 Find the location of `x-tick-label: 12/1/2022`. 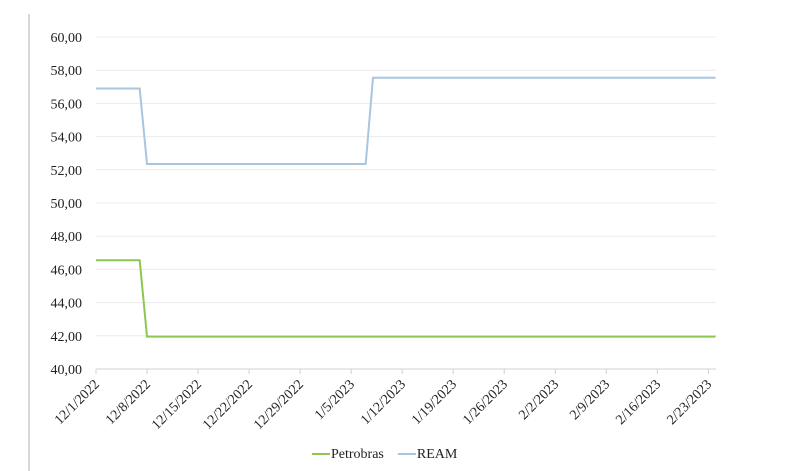

x-tick-label: 12/1/2022 is located at coordinates (77, 402).